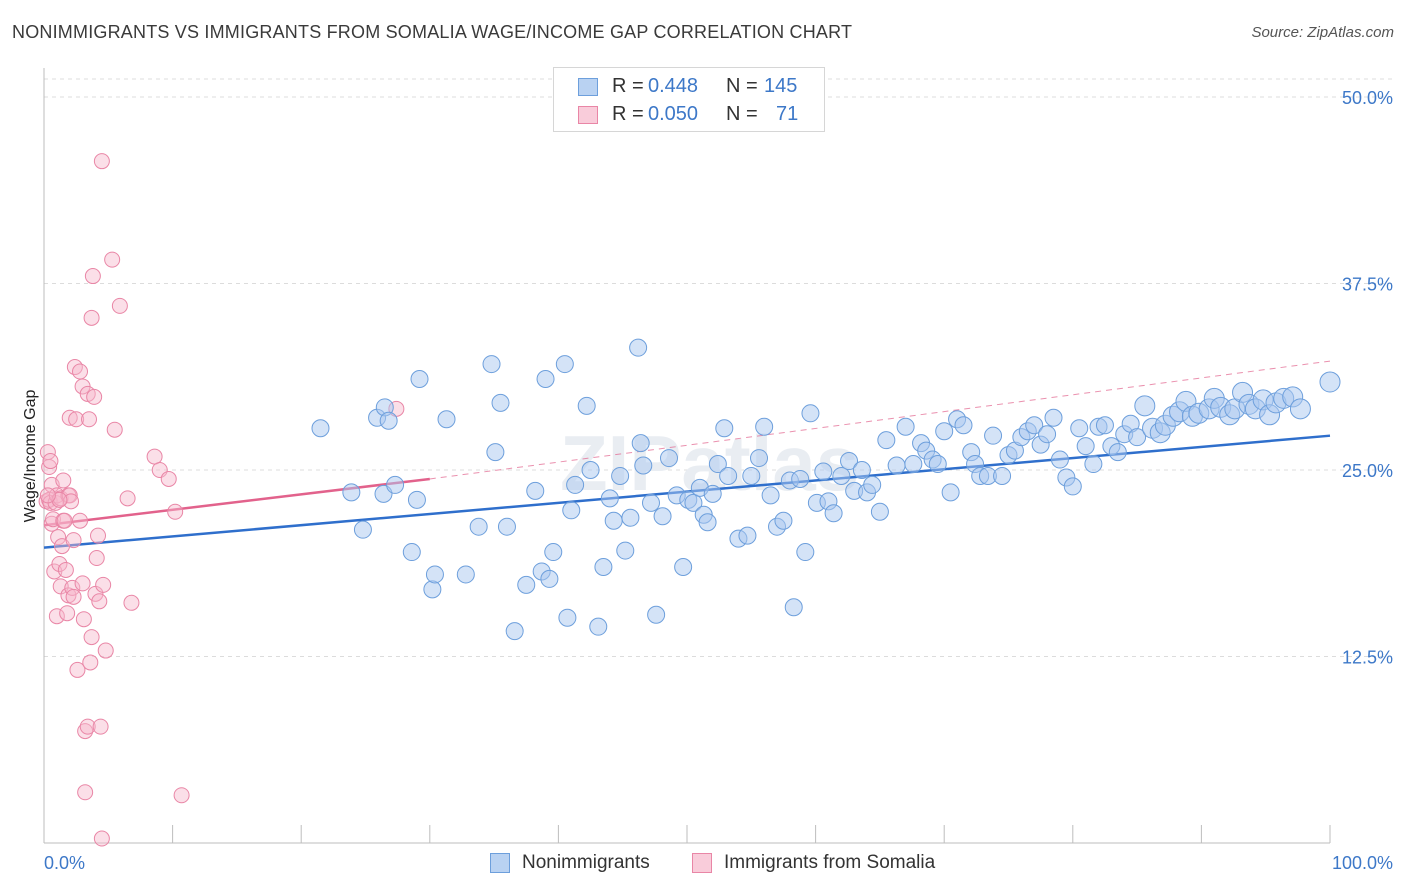 The height and width of the screenshot is (892, 1406). I want to click on legend-r-value: 0.050, so click(673, 114).